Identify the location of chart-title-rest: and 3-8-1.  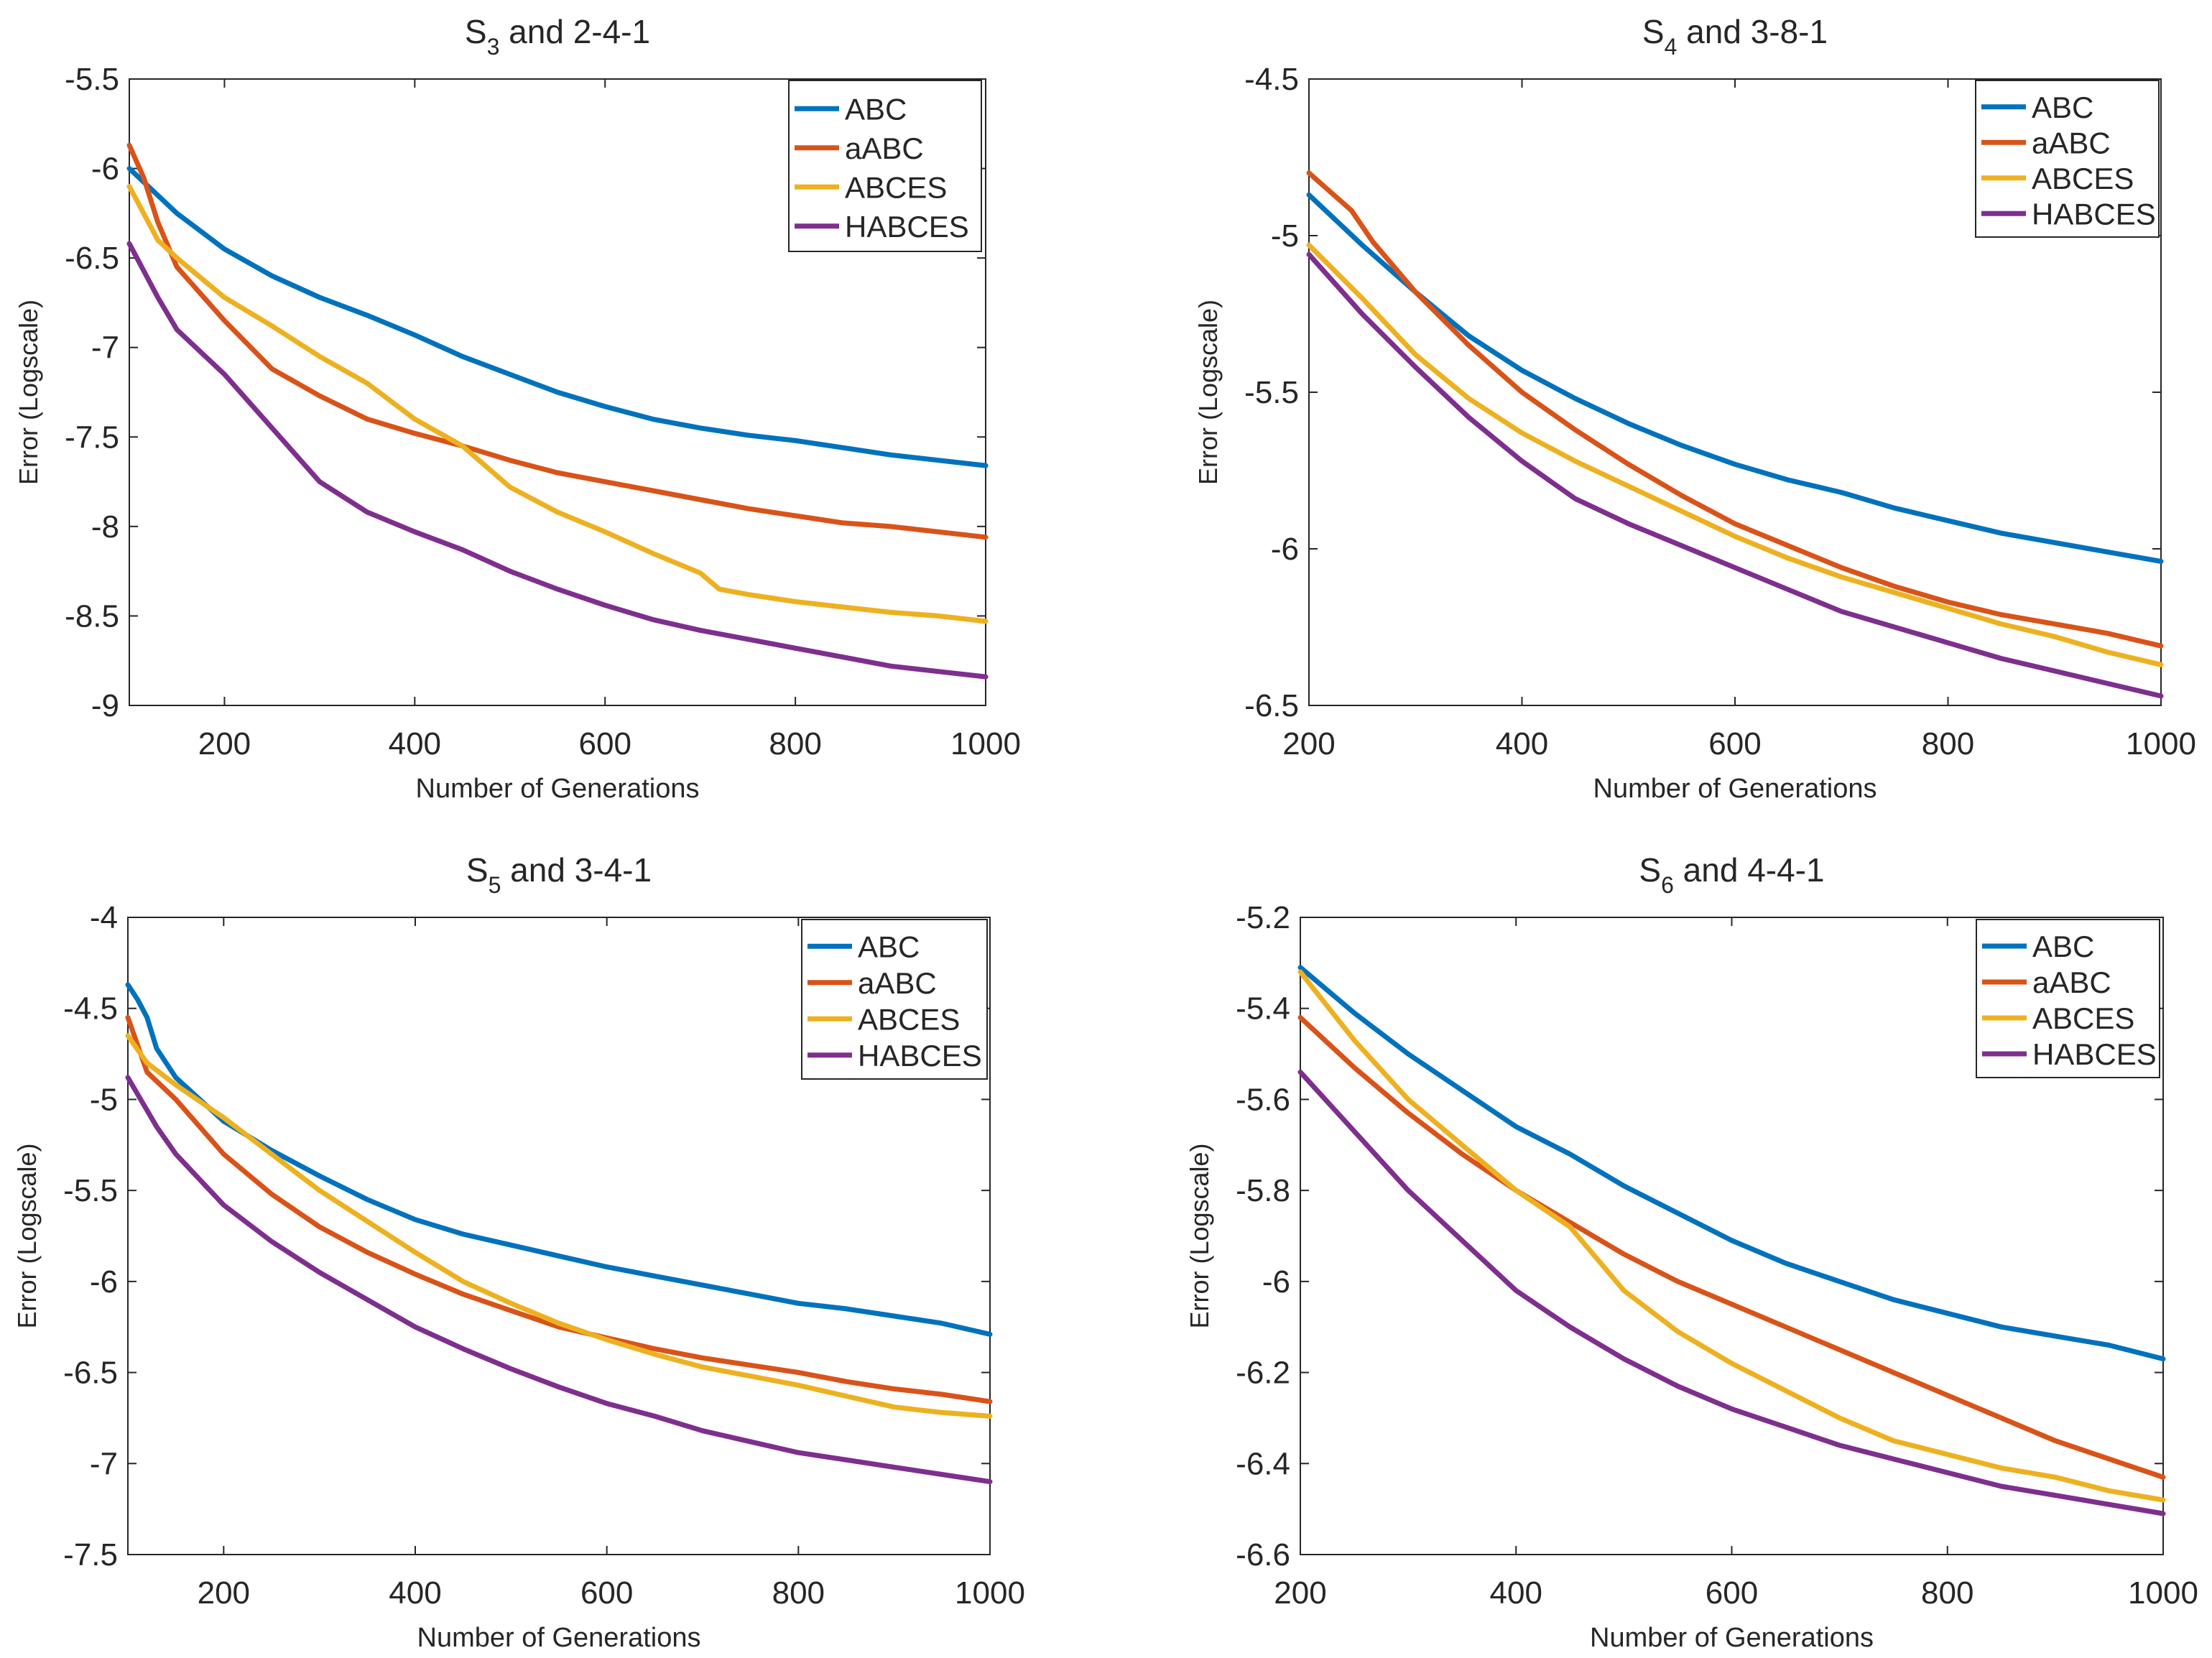
(1752, 31).